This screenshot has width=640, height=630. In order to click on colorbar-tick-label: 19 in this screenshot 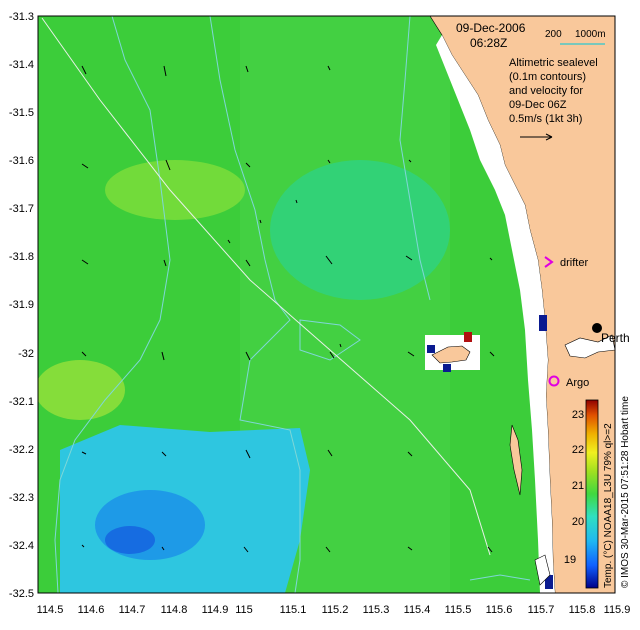, I will do `click(570, 560)`.